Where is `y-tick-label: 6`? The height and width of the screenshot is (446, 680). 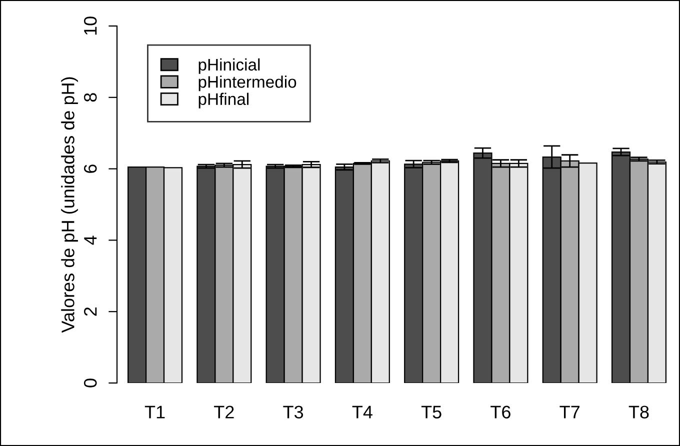
y-tick-label: 6 is located at coordinates (90, 168).